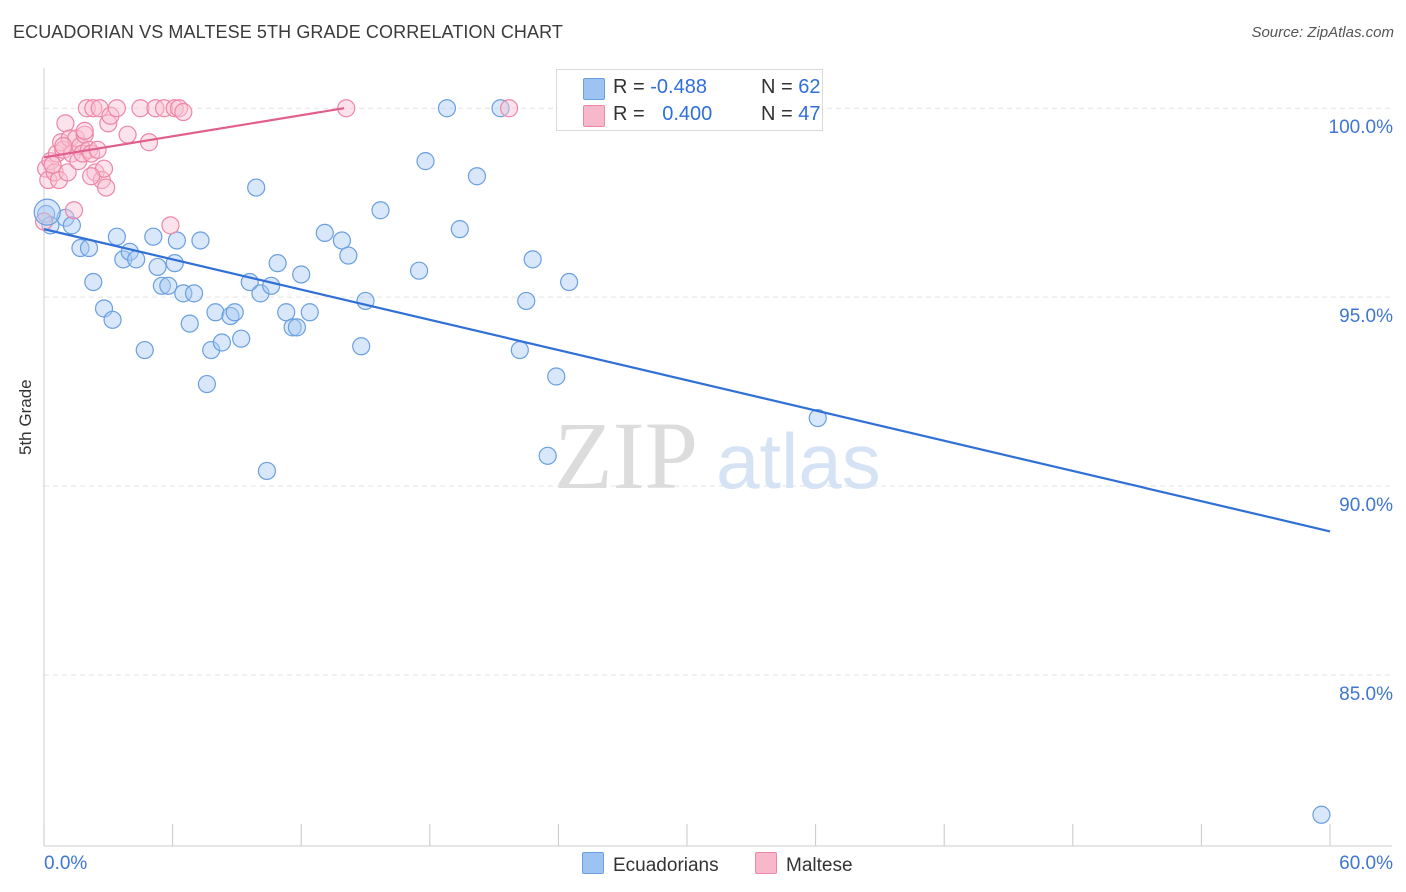 The height and width of the screenshot is (892, 1406). Describe the element at coordinates (689, 100) in the screenshot. I see `correlation-legend: R = -0.488 N = 62 R = 0.400 N = 47` at that location.